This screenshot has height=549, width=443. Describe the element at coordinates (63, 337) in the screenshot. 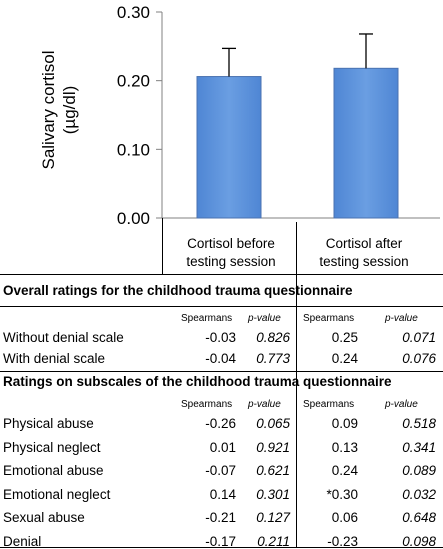

I see `row-label: Without denial scale` at that location.